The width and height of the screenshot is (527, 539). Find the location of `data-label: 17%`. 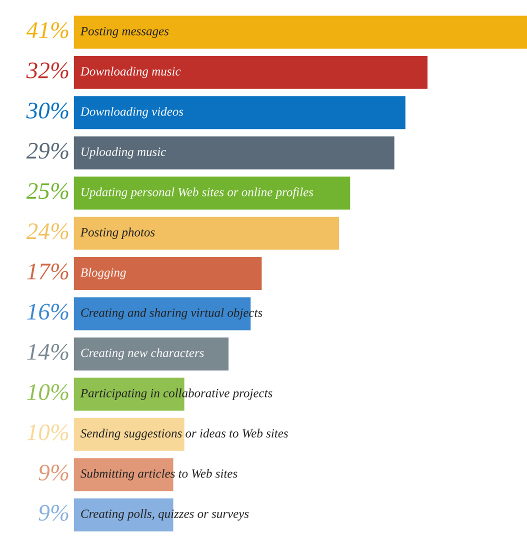

data-label: 17% is located at coordinates (47, 272).